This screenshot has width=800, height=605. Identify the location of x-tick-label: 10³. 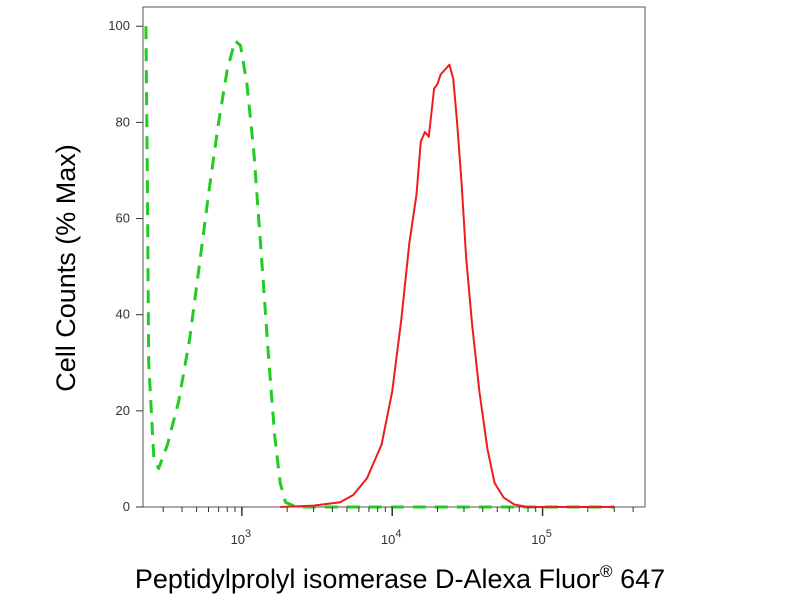
(241, 537).